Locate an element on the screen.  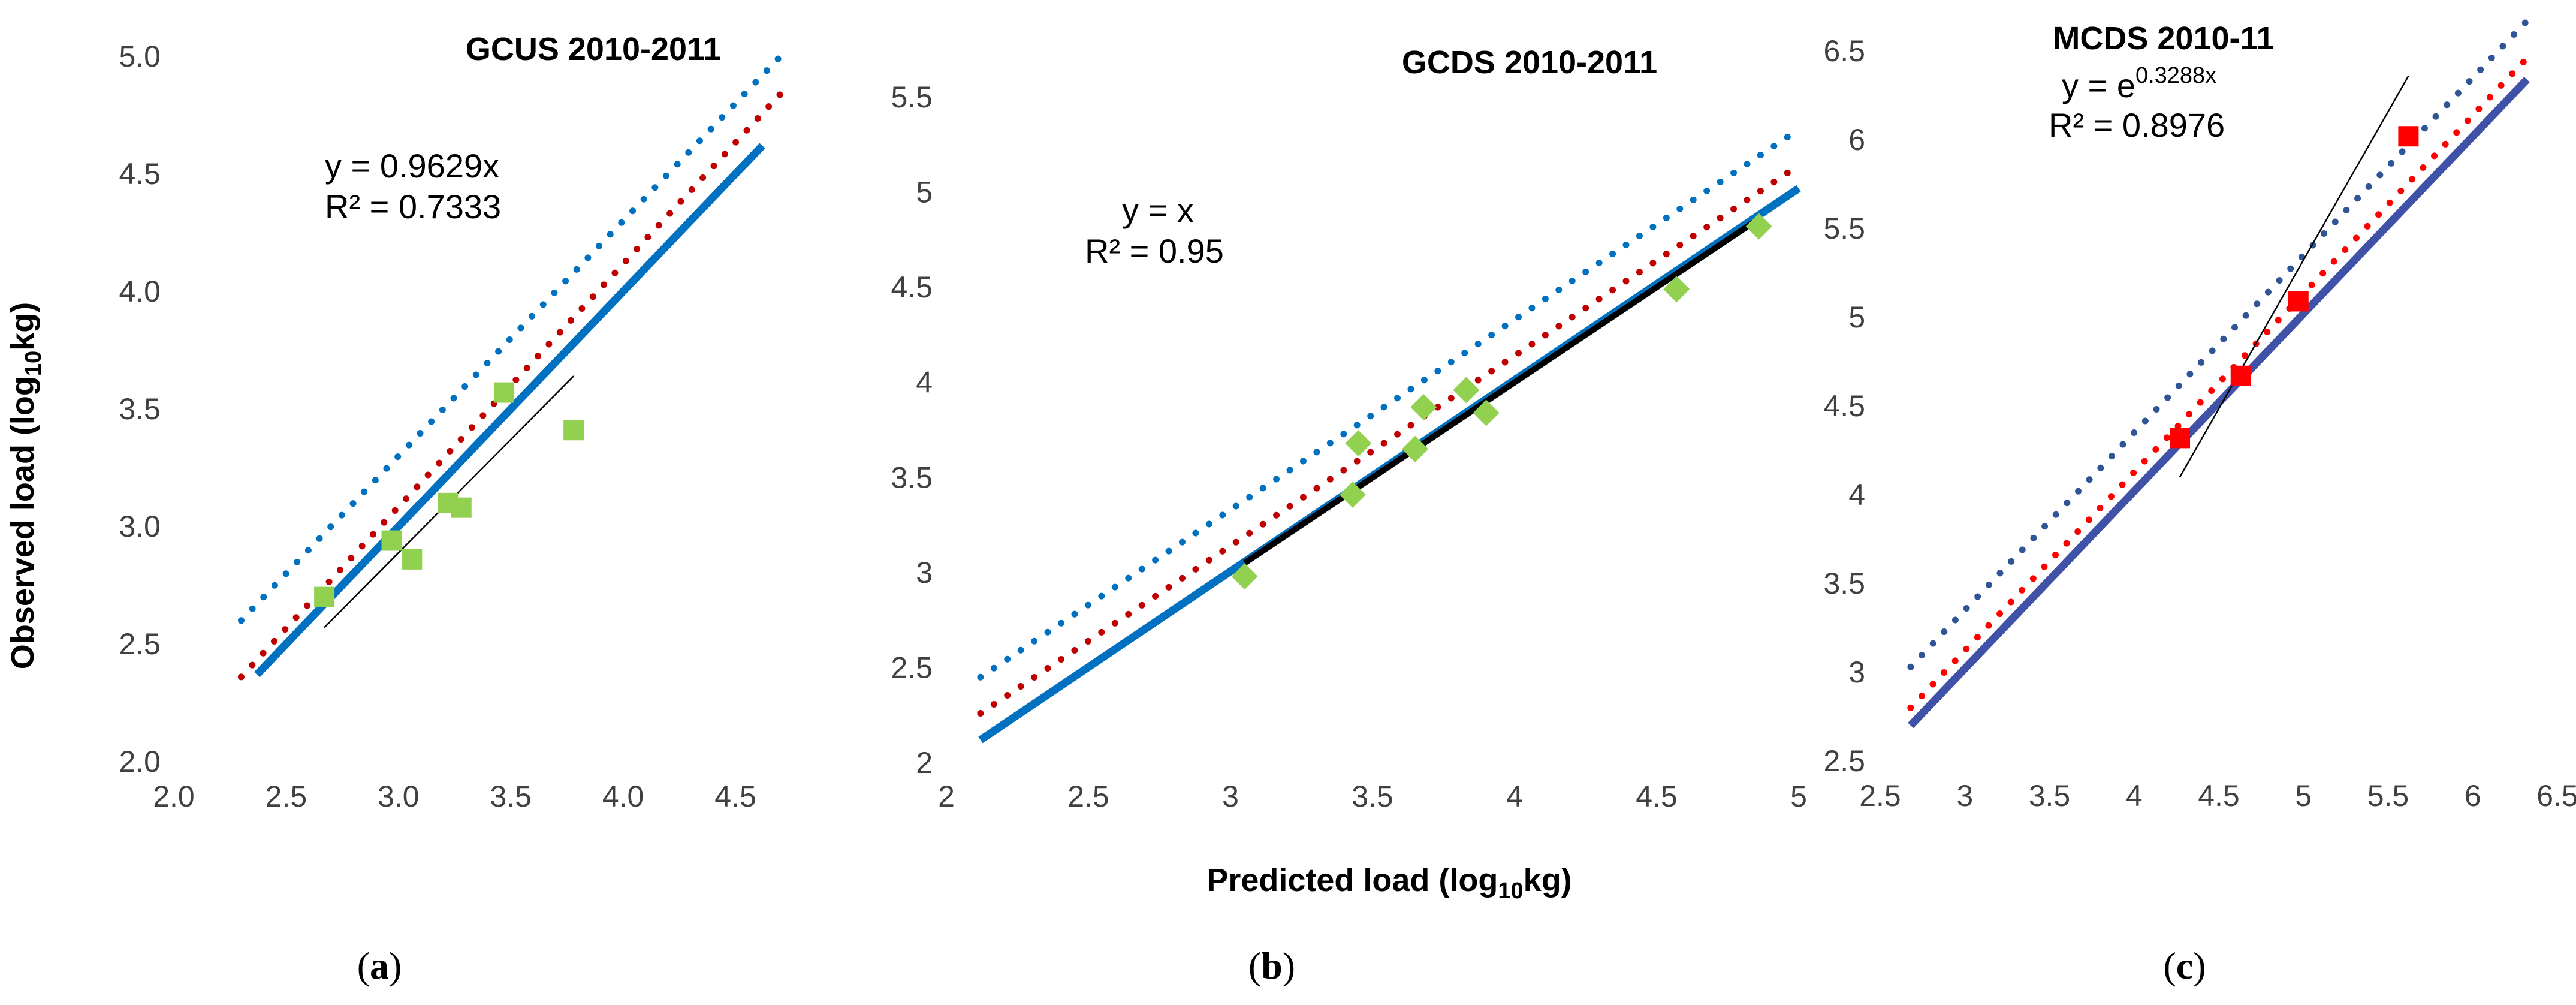
y-tick-label: 2 is located at coordinates (924, 763).